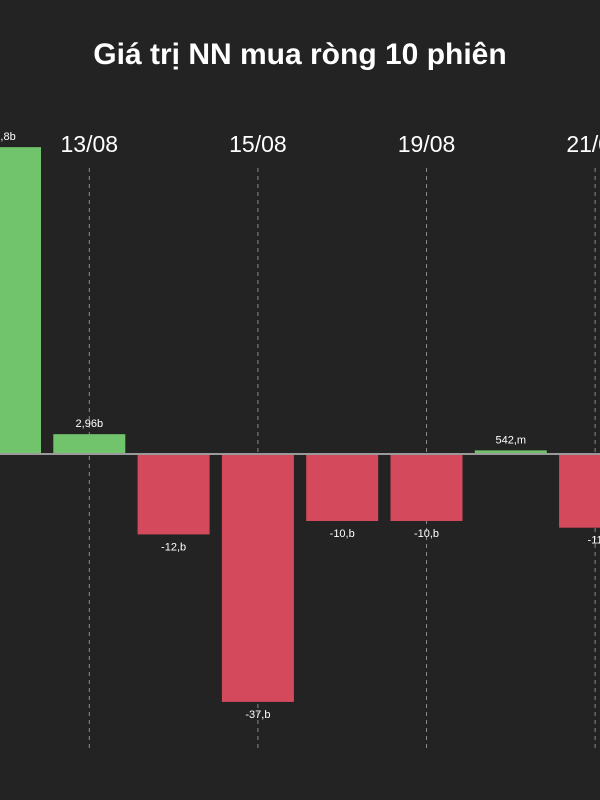  I want to click on x-tick-label: 13/08, so click(90, 144).